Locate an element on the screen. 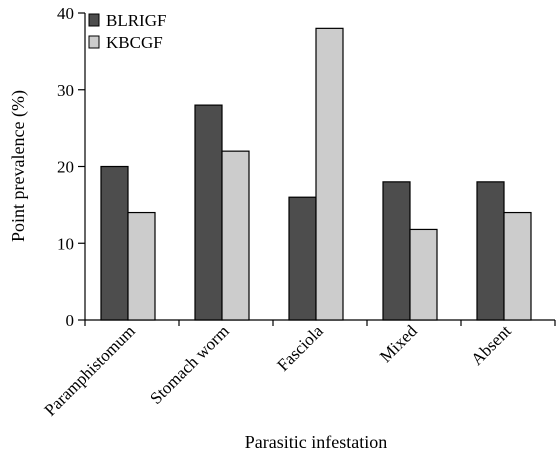 The width and height of the screenshot is (559, 459). bar-blrigf-mixed is located at coordinates (396, 251).